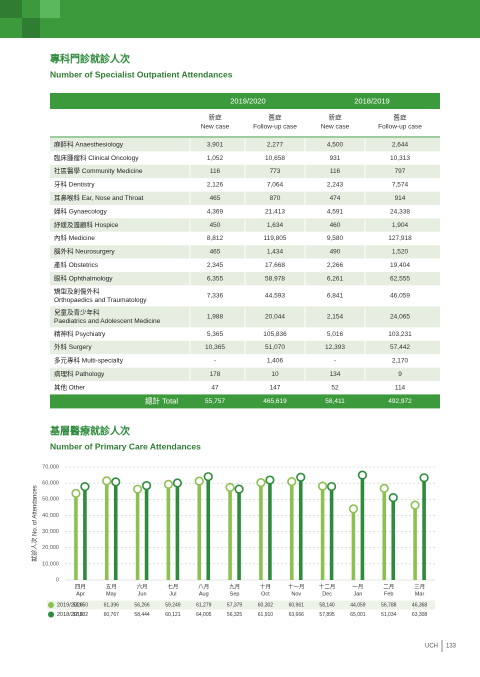 The height and width of the screenshot is (677, 480). I want to click on cell: 10,365, so click(215, 347).